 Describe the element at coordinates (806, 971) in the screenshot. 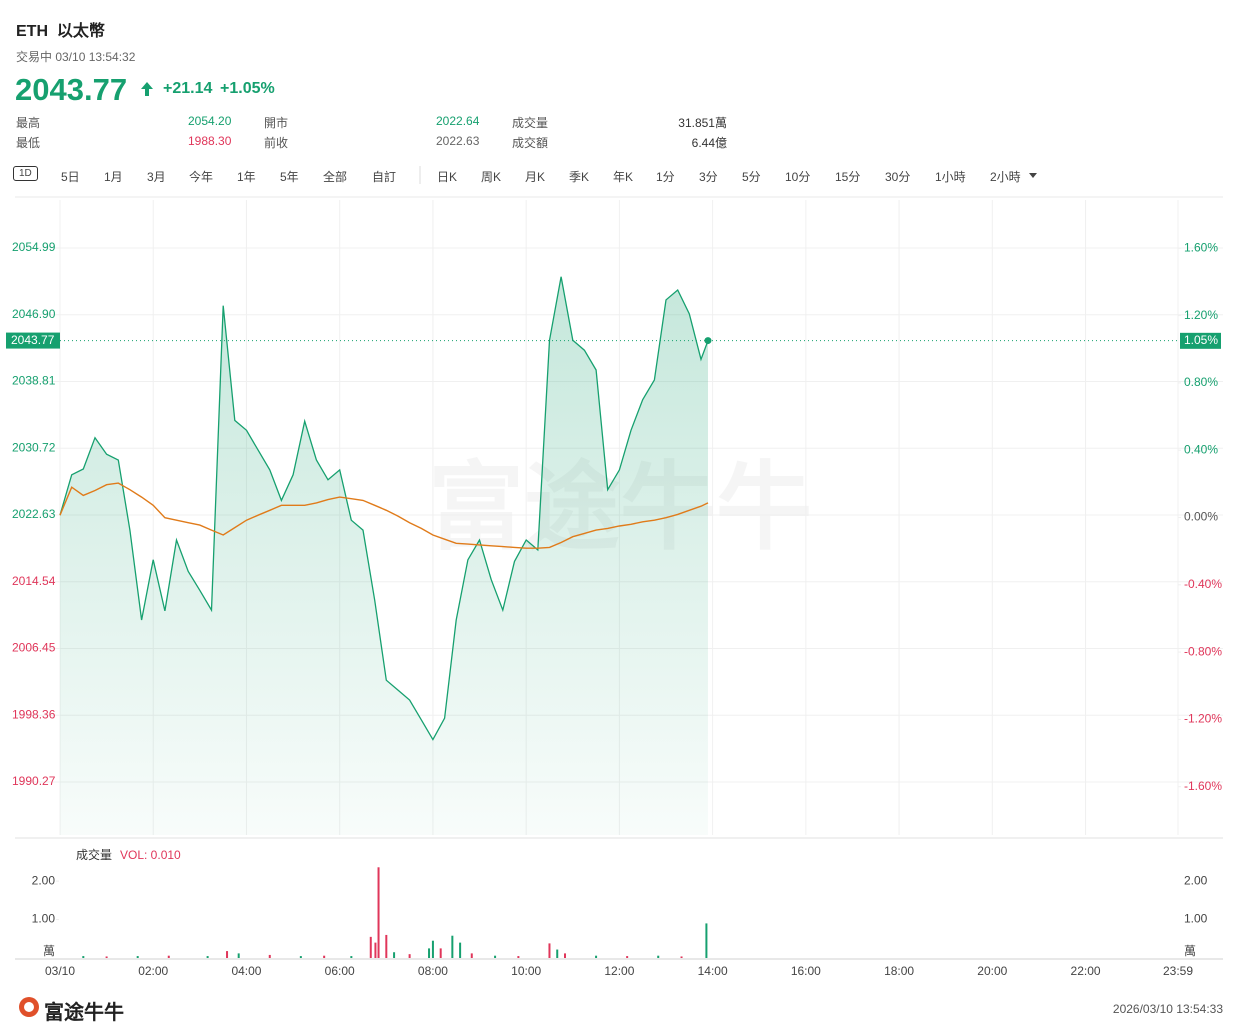

I see `x-tick-label: 16:00` at that location.